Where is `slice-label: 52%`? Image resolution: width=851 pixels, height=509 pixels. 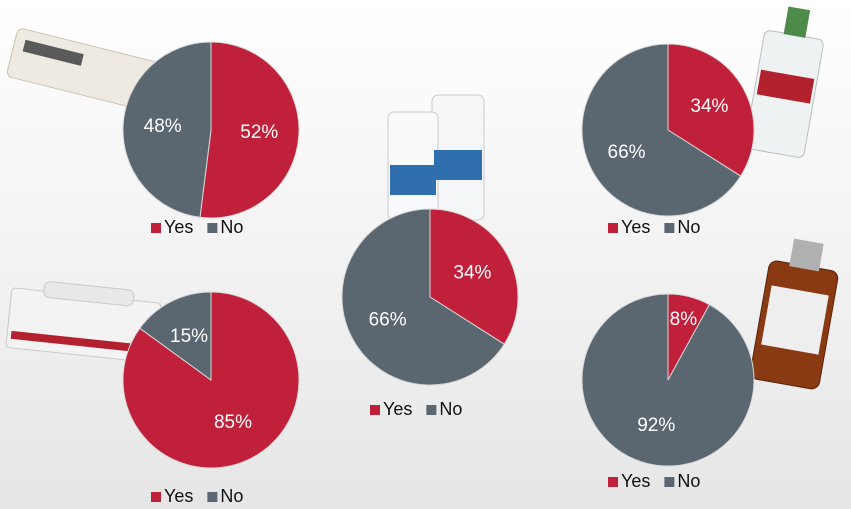 slice-label: 52% is located at coordinates (259, 132).